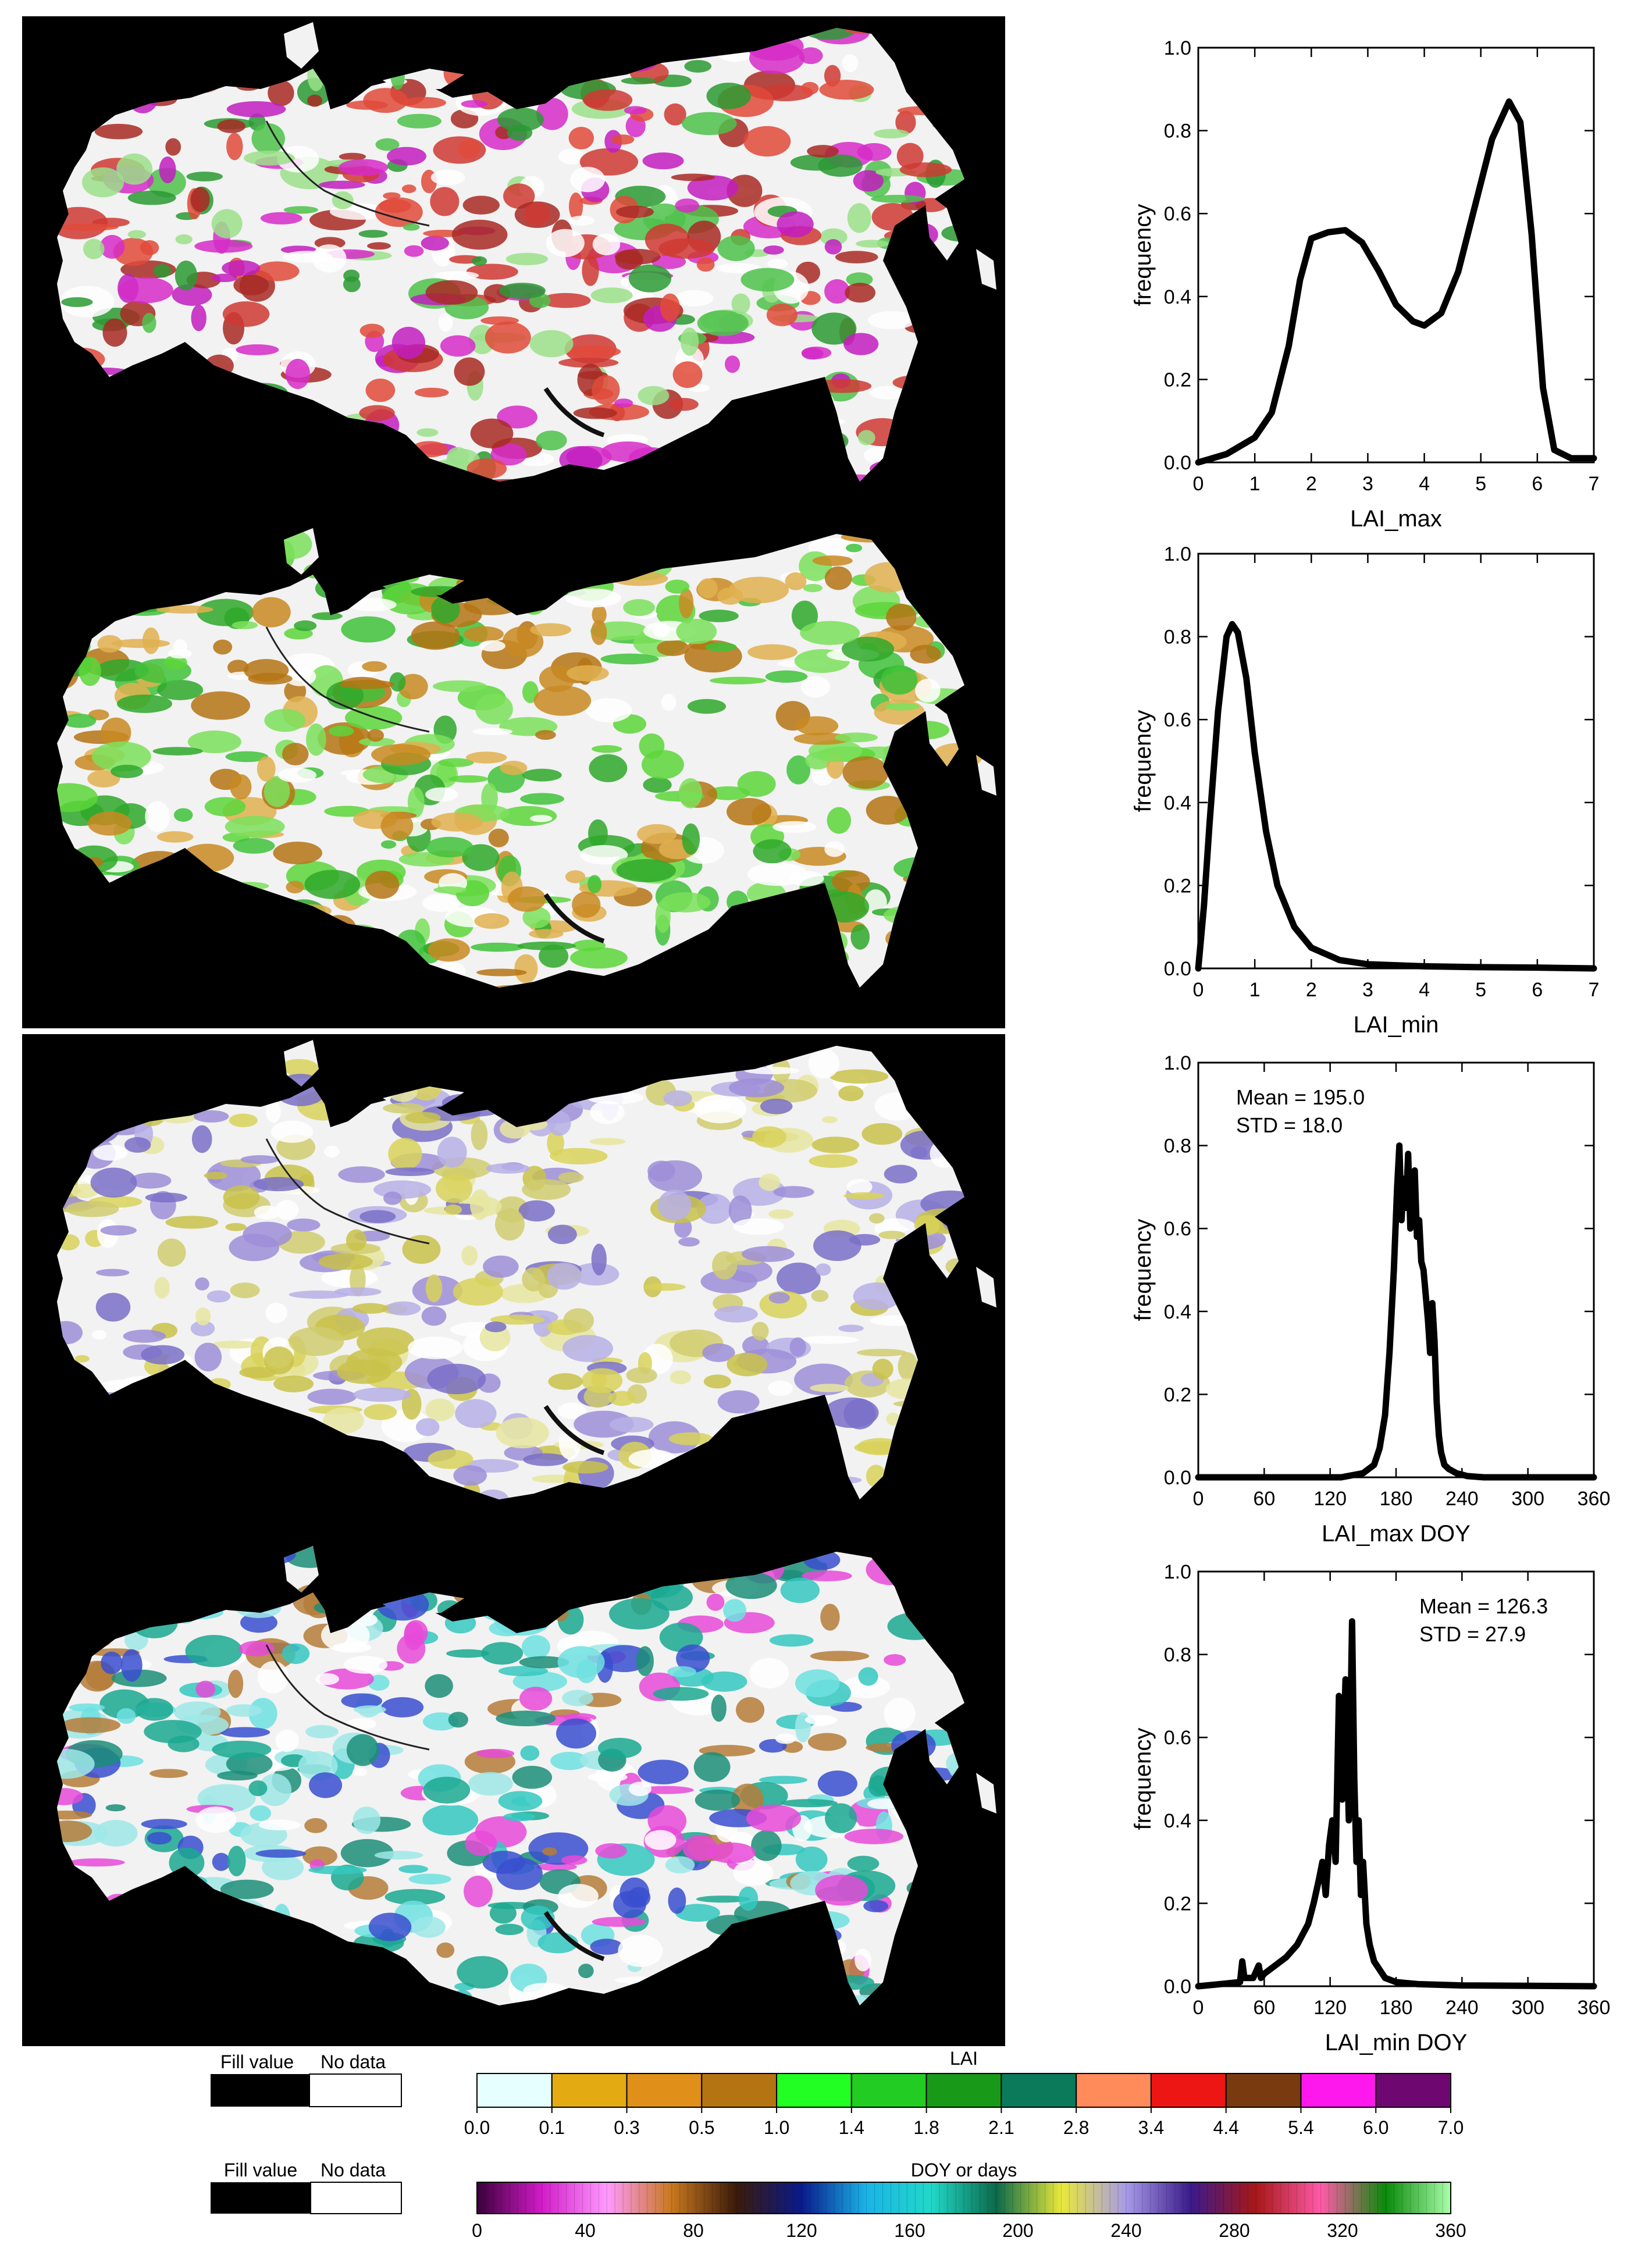 Image resolution: width=1652 pixels, height=2266 pixels. Describe the element at coordinates (1462, 1499) in the screenshot. I see `x-tick-label: 240` at that location.